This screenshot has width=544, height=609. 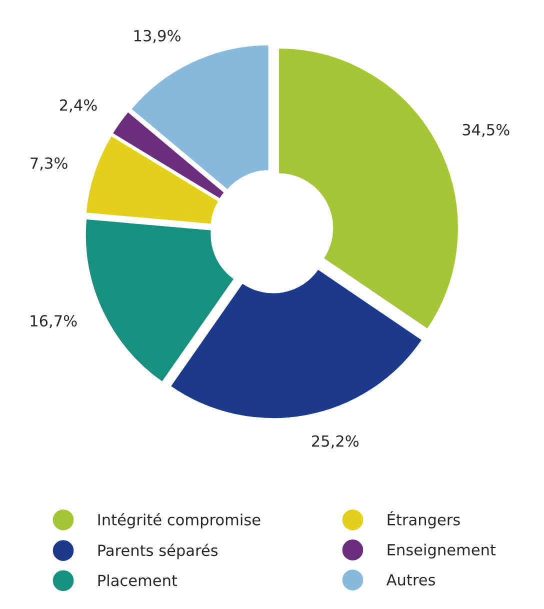 What do you see at coordinates (49, 163) in the screenshot?
I see `data-label: 7,3%` at bounding box center [49, 163].